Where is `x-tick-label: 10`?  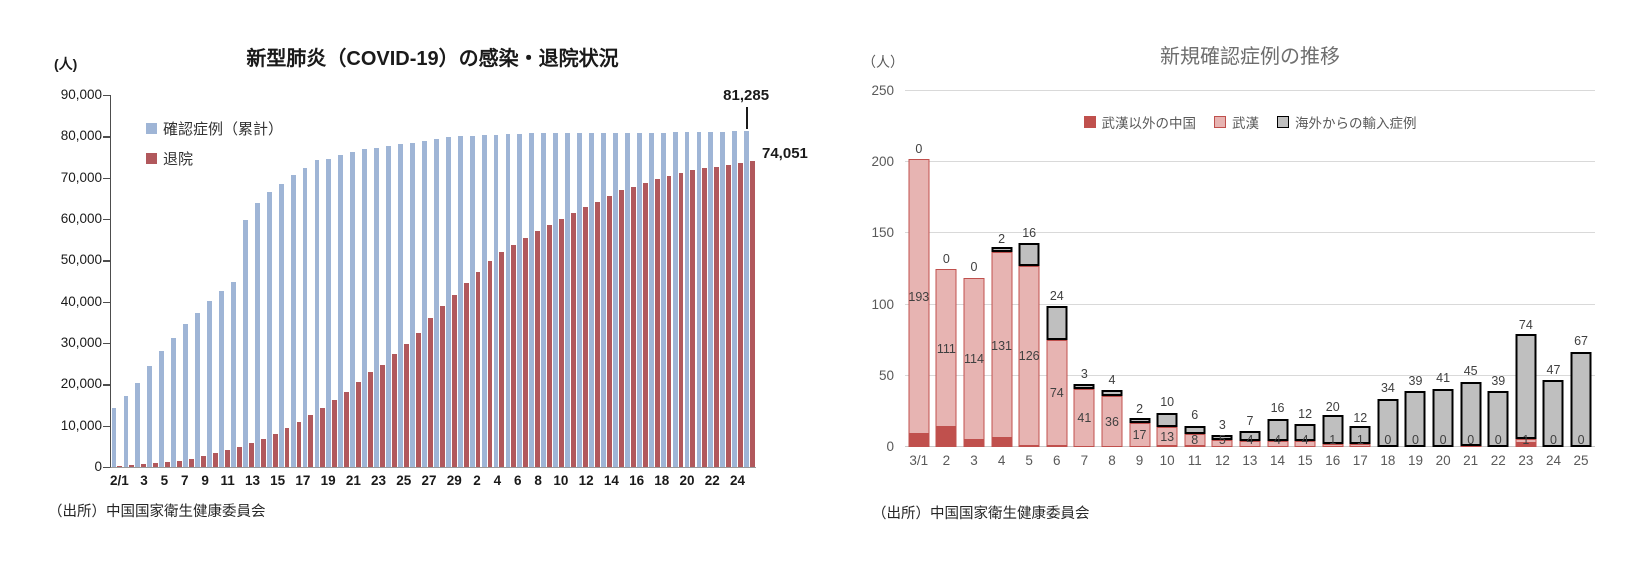
x-tick-label: 10 is located at coordinates (1167, 460).